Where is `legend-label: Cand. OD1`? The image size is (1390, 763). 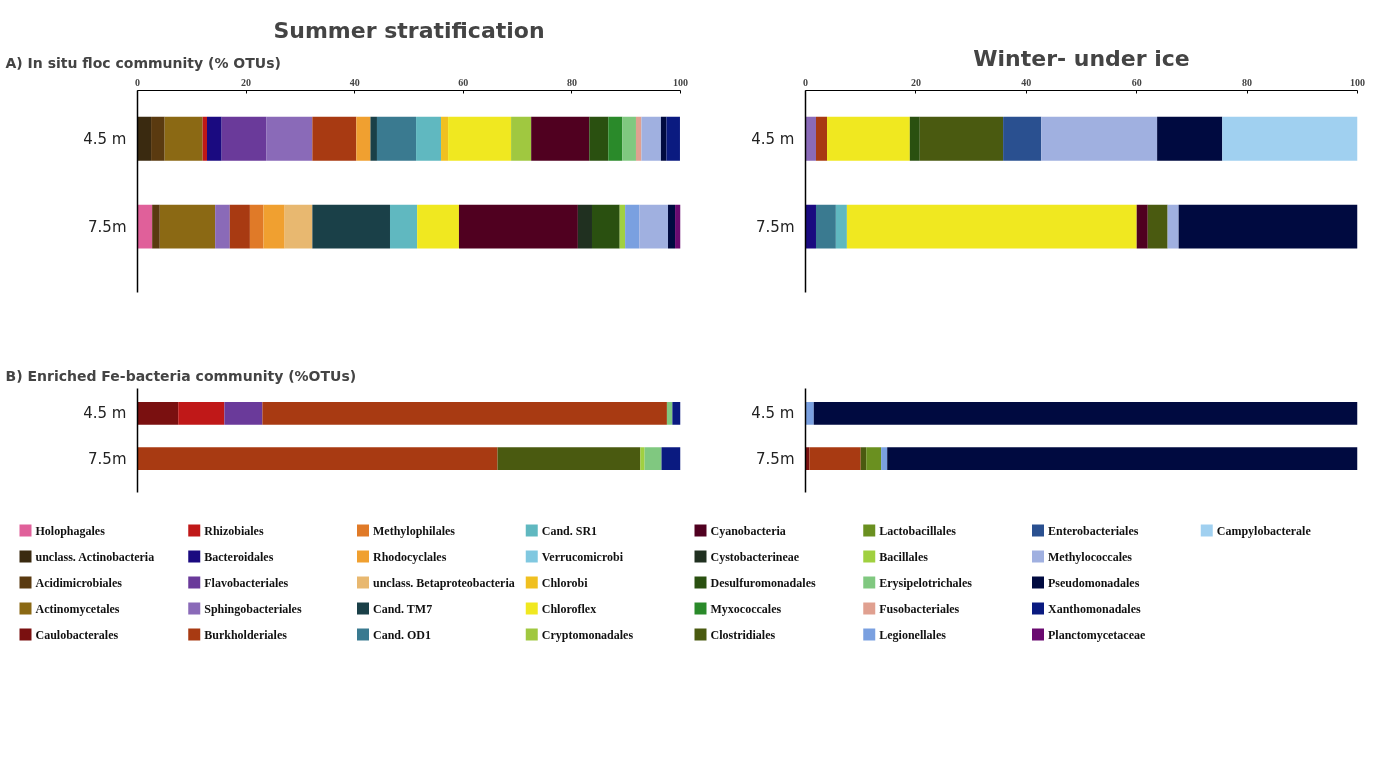 legend-label: Cand. OD1 is located at coordinates (402, 634).